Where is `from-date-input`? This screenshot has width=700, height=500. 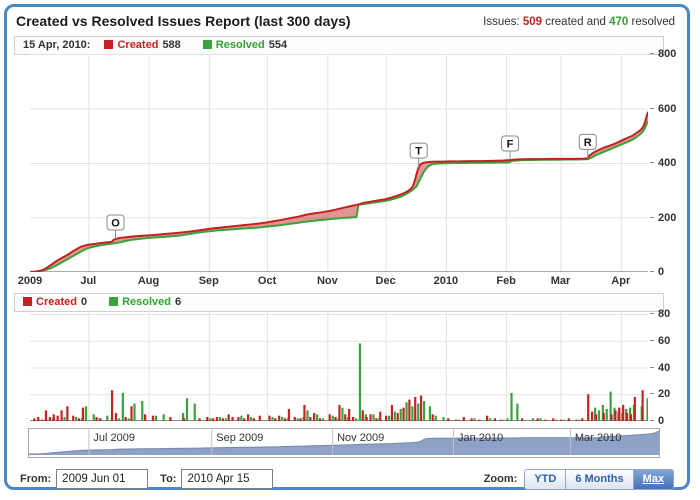 from-date-input is located at coordinates (102, 479).